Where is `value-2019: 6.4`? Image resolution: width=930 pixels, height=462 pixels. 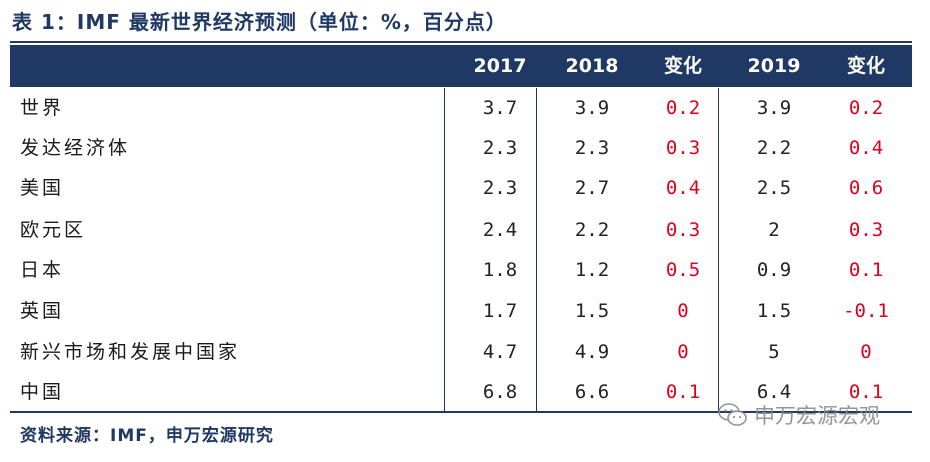 value-2019: 6.4 is located at coordinates (774, 392).